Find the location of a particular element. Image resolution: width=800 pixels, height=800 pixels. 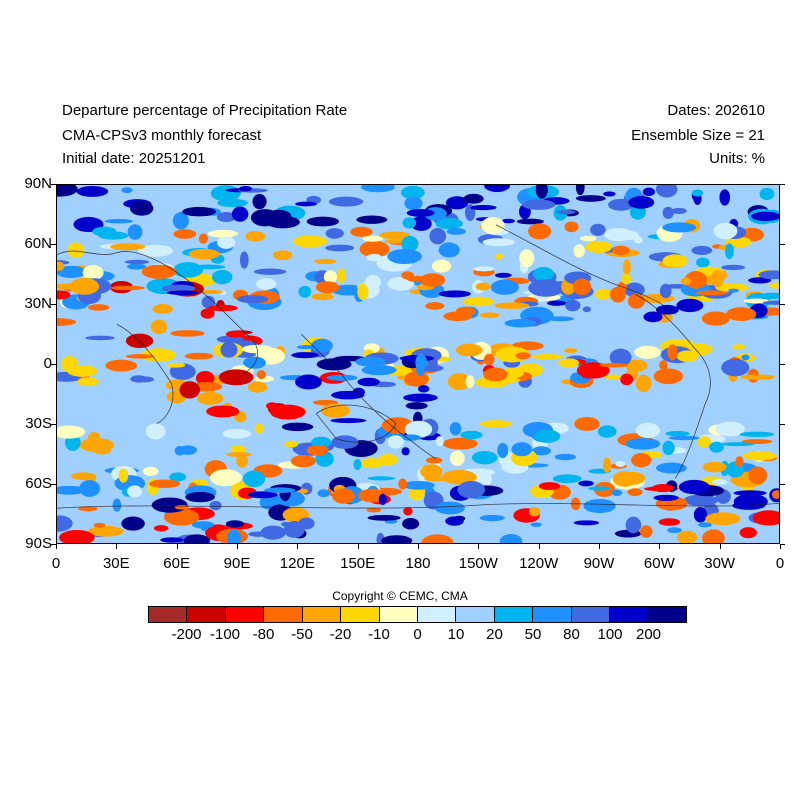

lon-label: 30W is located at coordinates (720, 563).